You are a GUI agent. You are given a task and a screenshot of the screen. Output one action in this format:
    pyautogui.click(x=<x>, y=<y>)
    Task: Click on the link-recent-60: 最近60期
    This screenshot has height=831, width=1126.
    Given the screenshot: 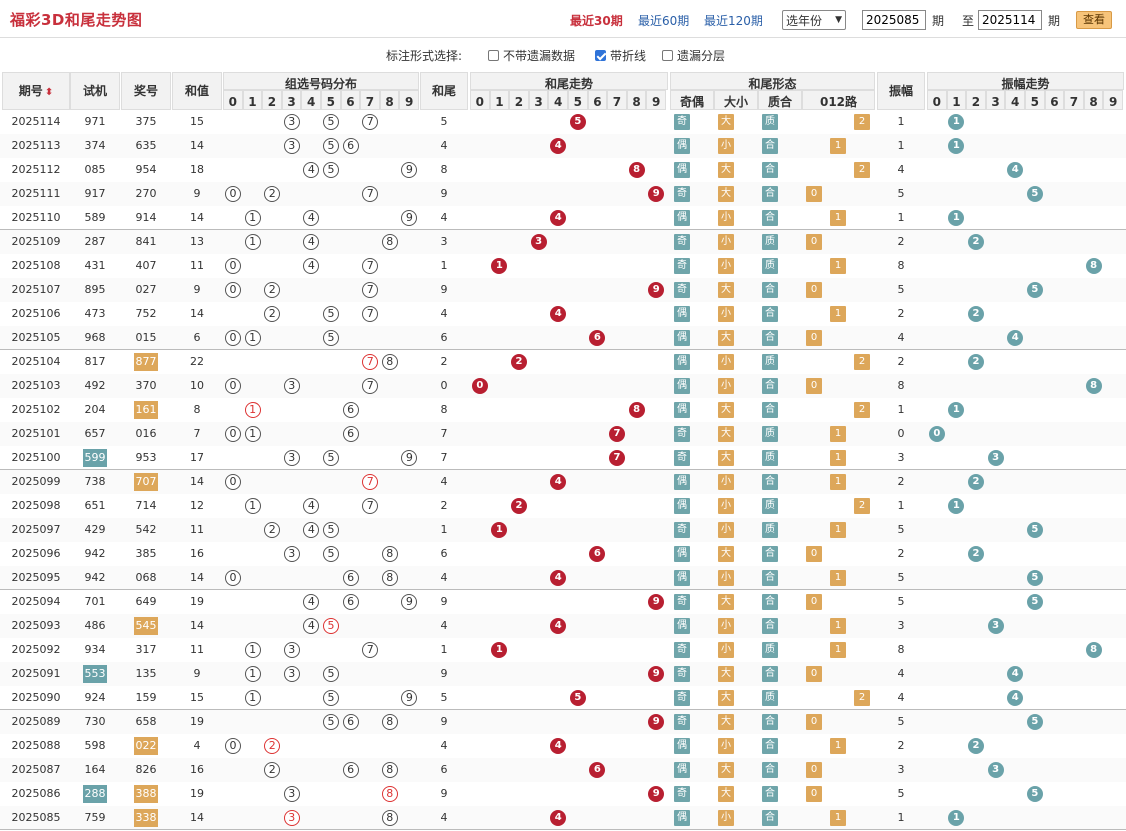 What is the action you would take?
    pyautogui.click(x=664, y=21)
    